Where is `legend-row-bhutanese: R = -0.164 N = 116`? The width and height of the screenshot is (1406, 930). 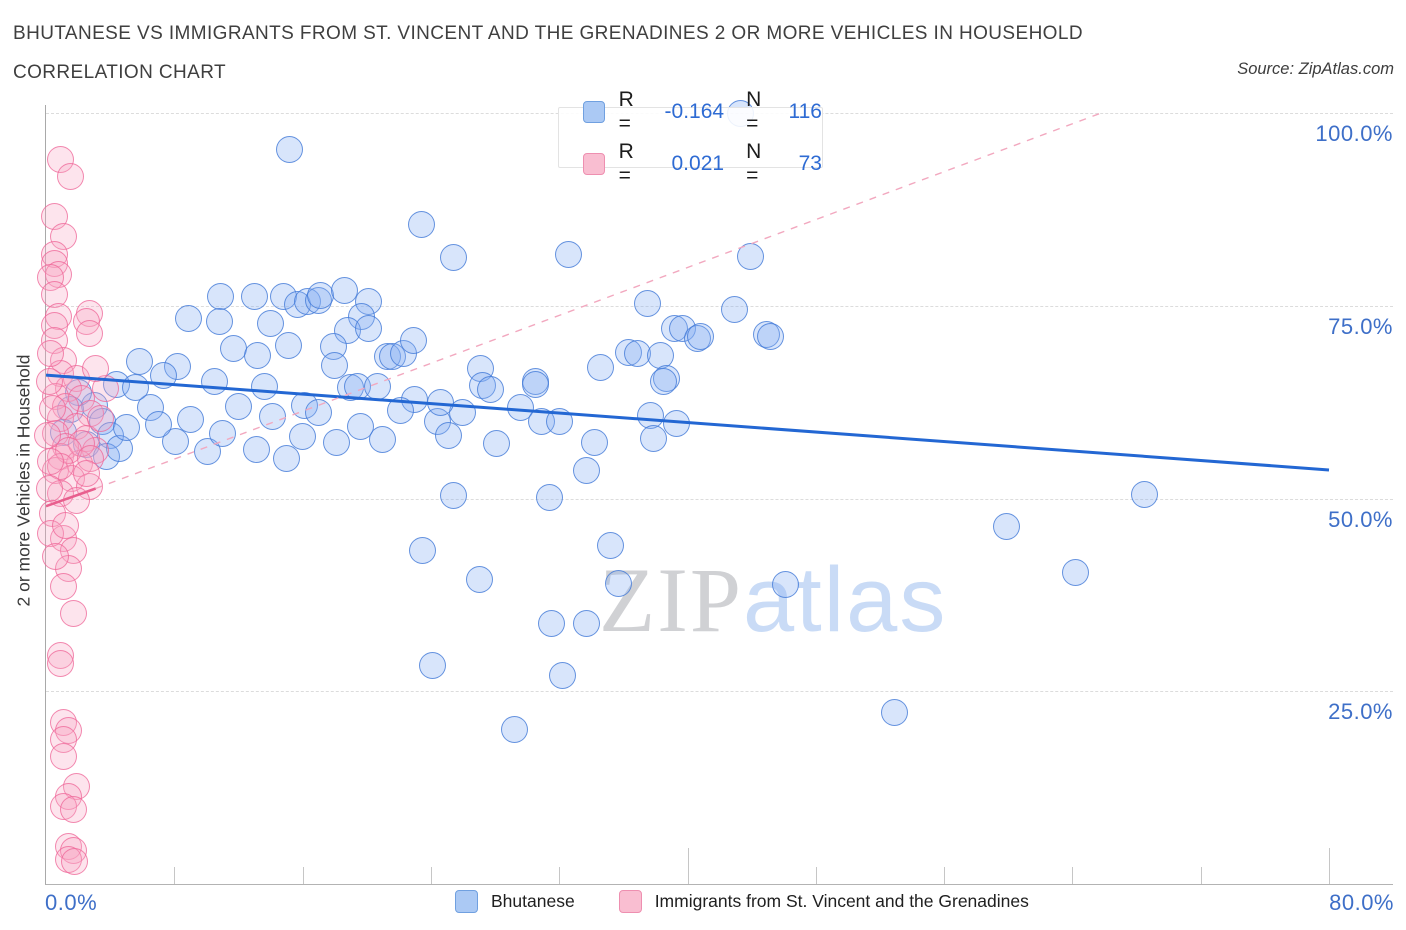 legend-row-bhutanese: R = -0.164 N = 116 is located at coordinates (702, 112).